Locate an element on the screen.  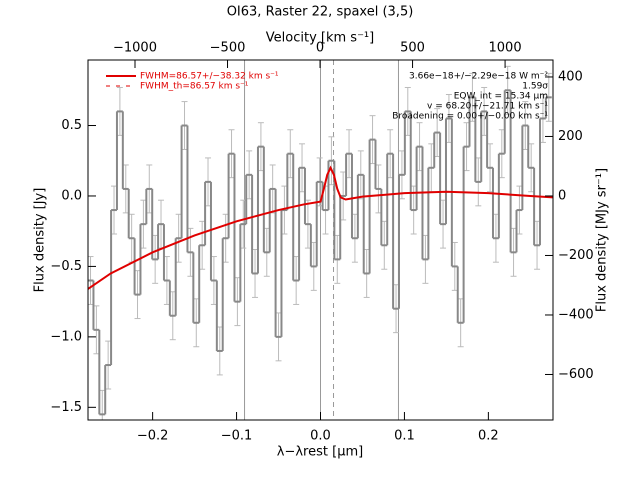
chart-title: OI63, Raster 22, spaxel (3,5) is located at coordinates (320, 12).